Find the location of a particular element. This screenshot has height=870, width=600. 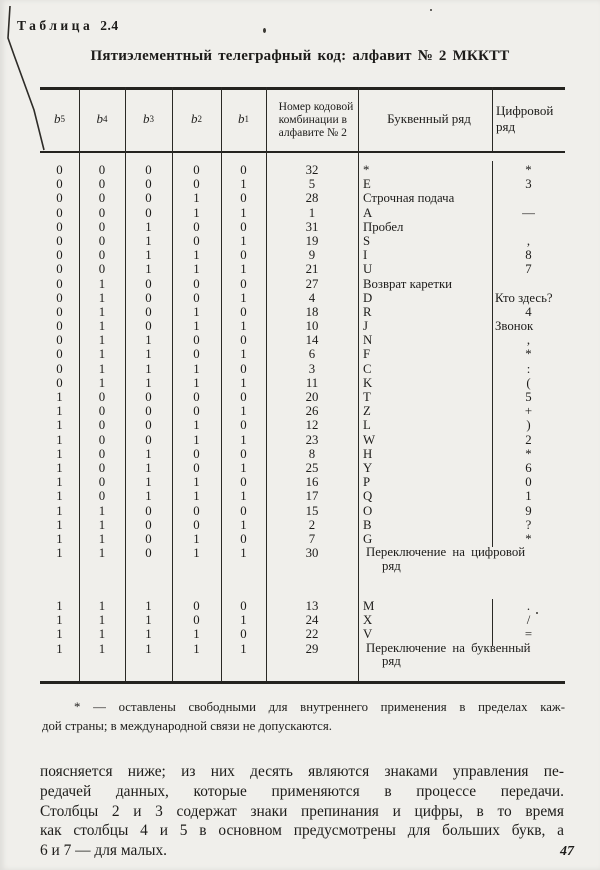

code-number-cell: 22 is located at coordinates (312, 634).